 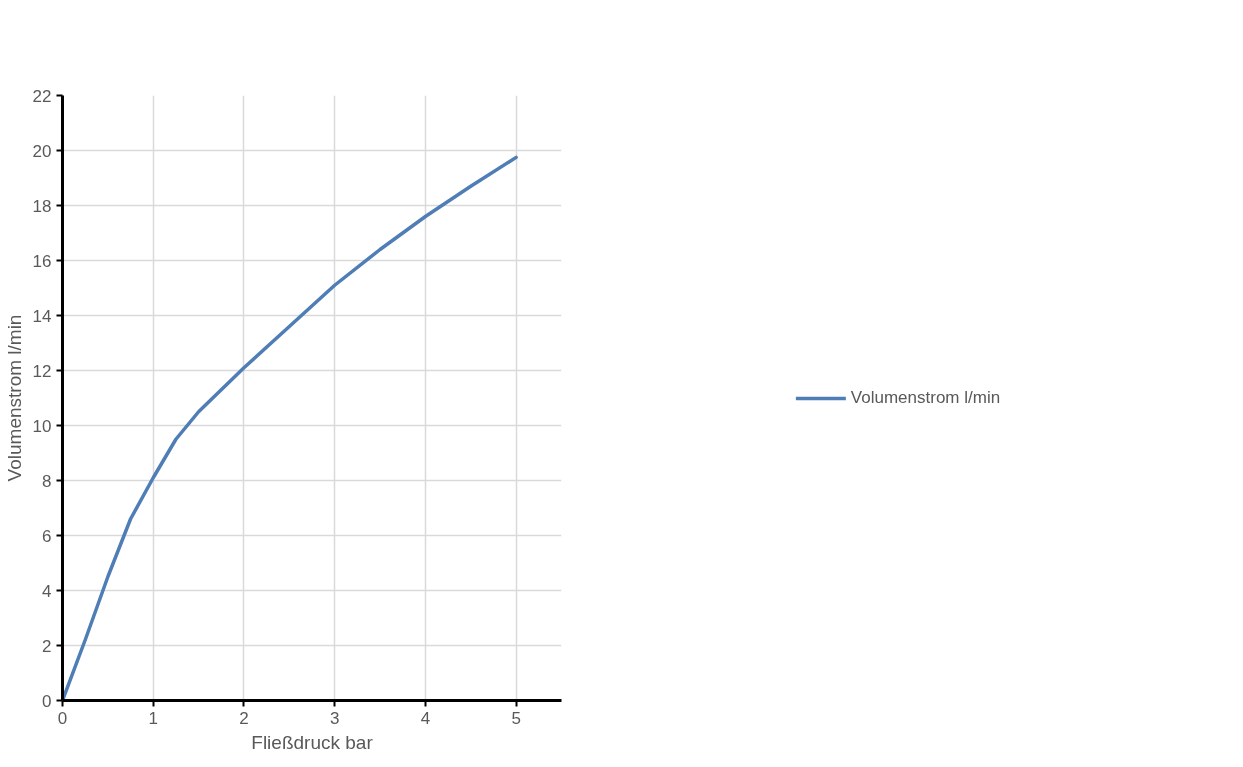 I want to click on x-tick-label: 3, so click(x=334, y=718).